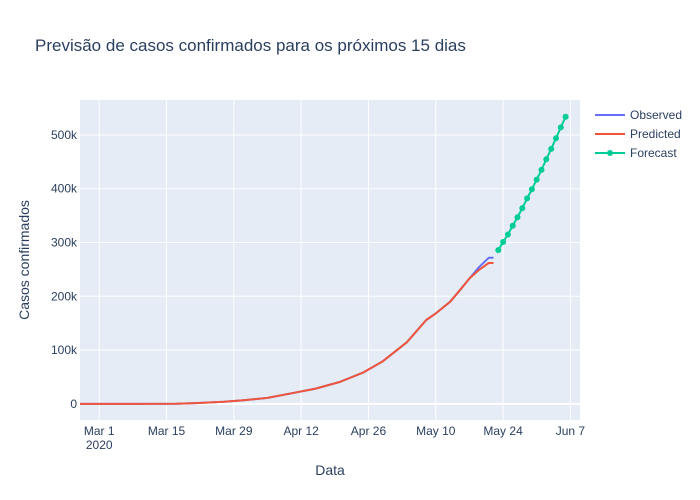 The width and height of the screenshot is (700, 500). I want to click on x-axis-title: Data, so click(330, 470).